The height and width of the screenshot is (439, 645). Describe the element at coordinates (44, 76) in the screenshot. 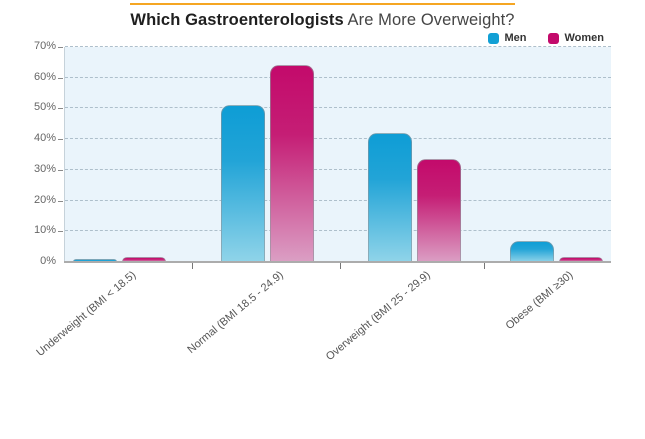

I see `y-axis-label-60%: 60%` at that location.